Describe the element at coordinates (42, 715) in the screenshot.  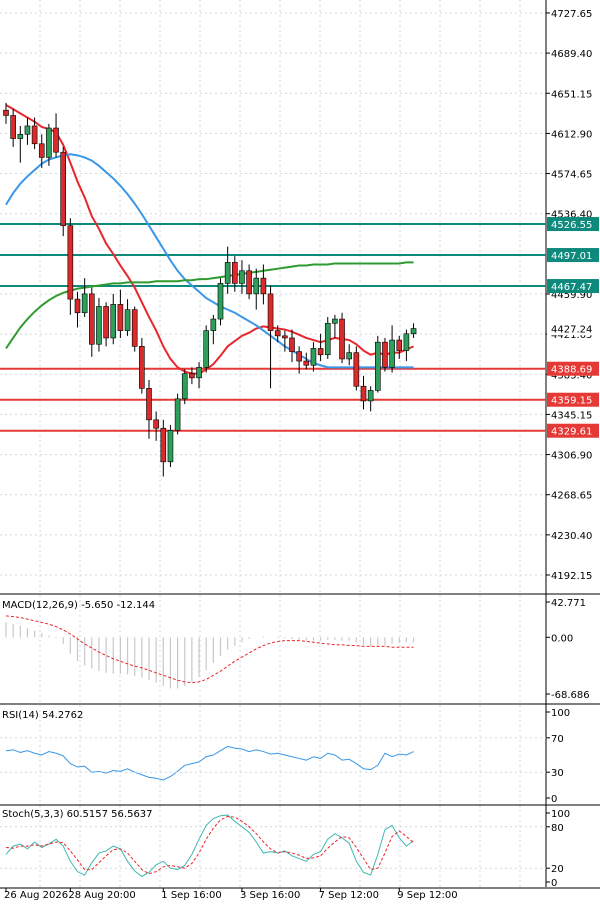
I see `rsi-title: RSI(14) 54.2762` at that location.